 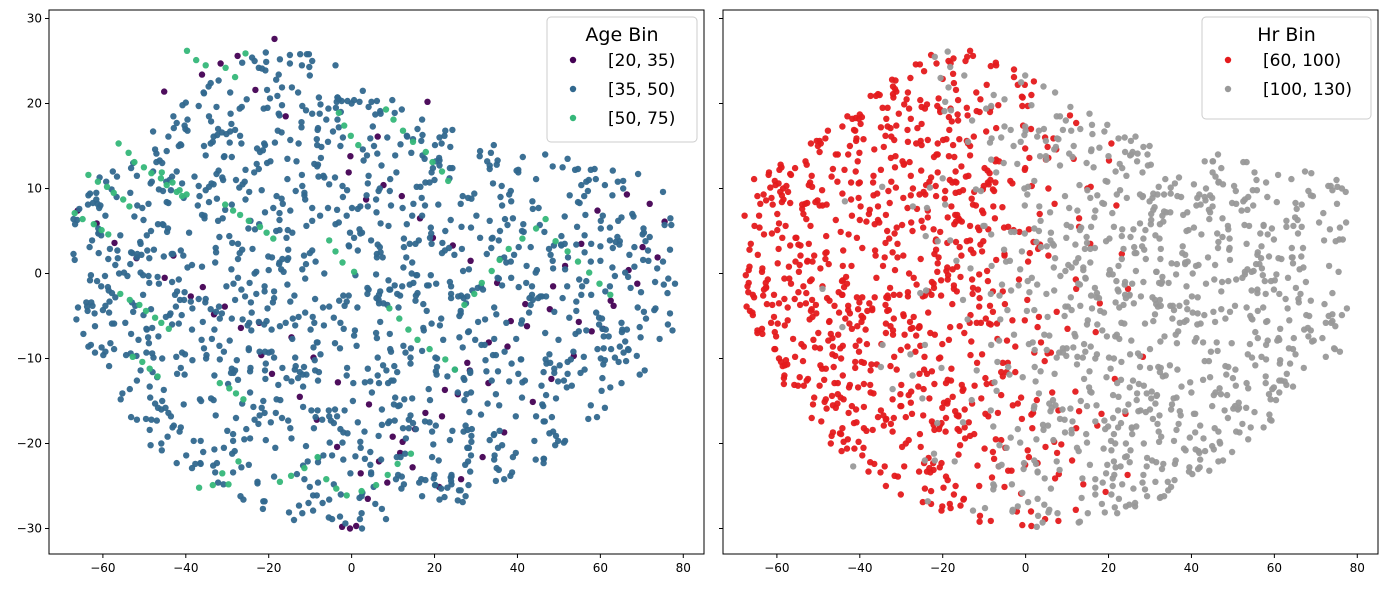 I want to click on x-tick-label: 40, so click(x=517, y=568).